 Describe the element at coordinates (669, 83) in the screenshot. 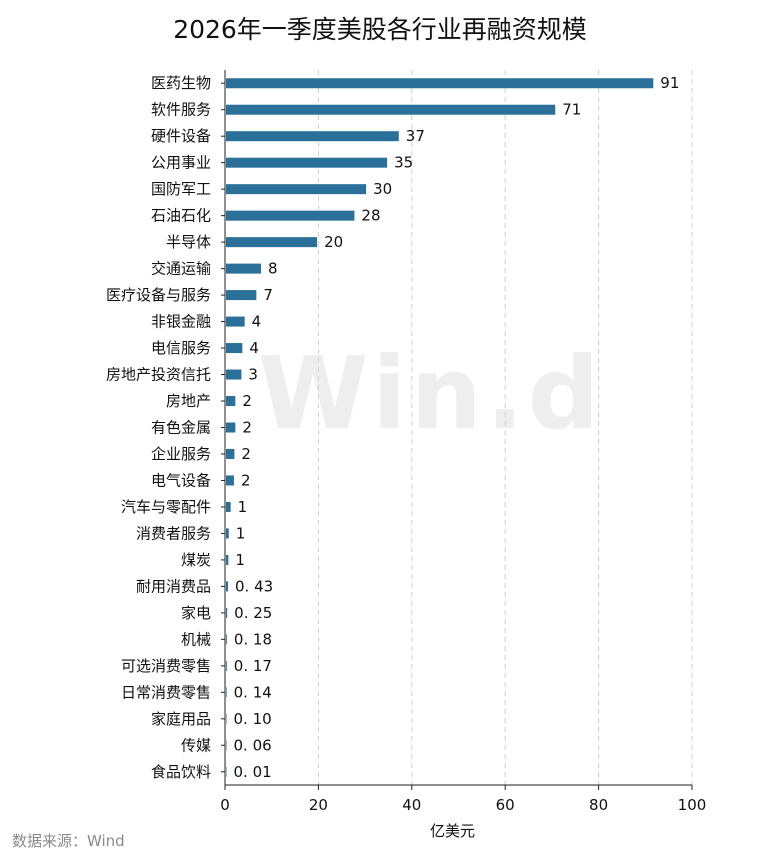

I see `data-label: 91` at that location.